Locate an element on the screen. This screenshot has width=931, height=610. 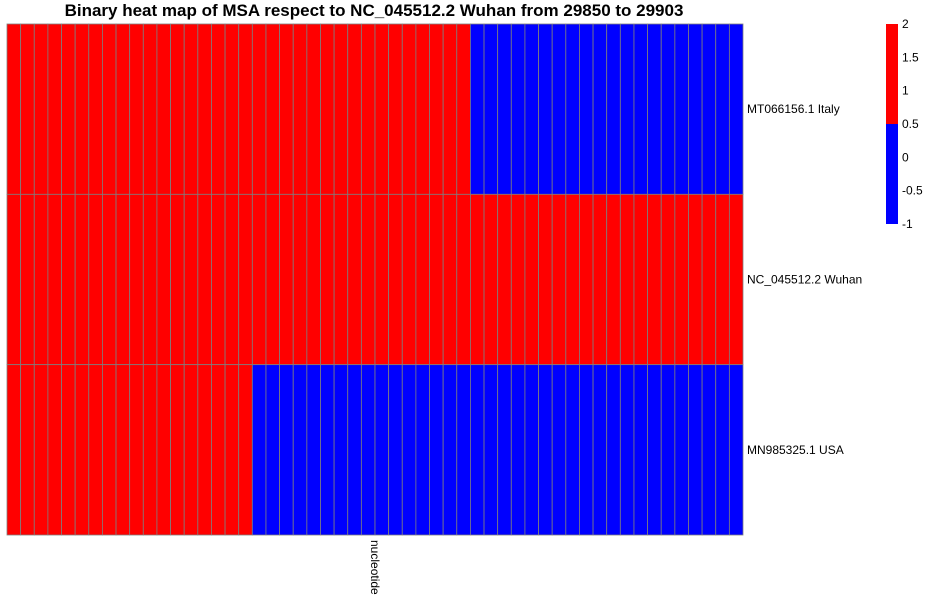
legend-low-swatch is located at coordinates (892, 174).